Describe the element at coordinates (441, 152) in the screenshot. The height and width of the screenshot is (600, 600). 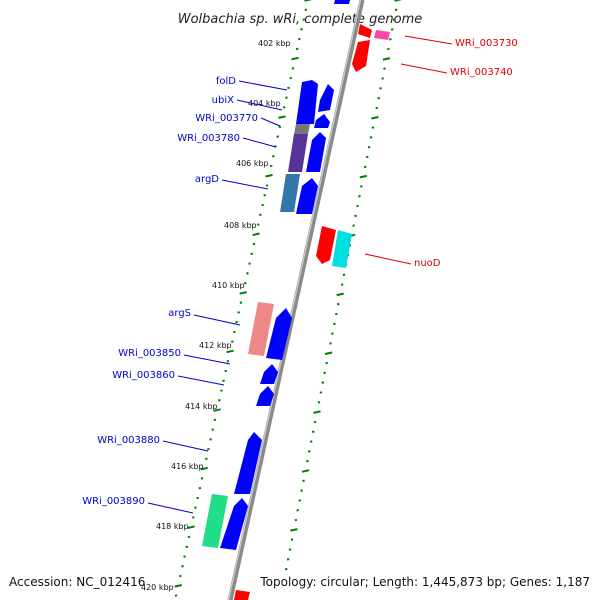
I see `right-gene-labels: WRi_003730 WRi_003740 nuoD` at that location.